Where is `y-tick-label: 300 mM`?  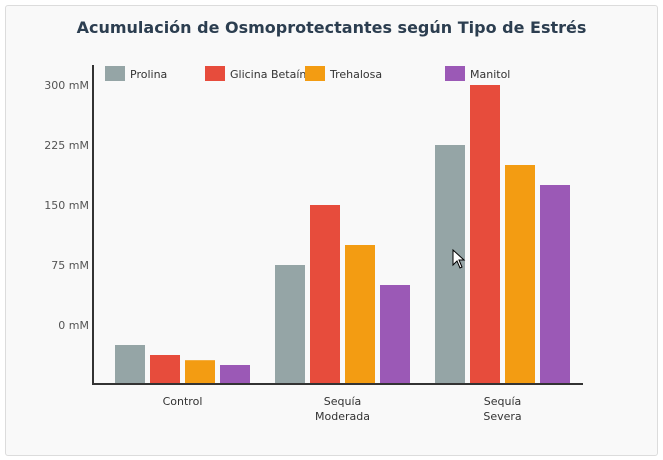
y-tick-label: 300 mM is located at coordinates (66, 85).